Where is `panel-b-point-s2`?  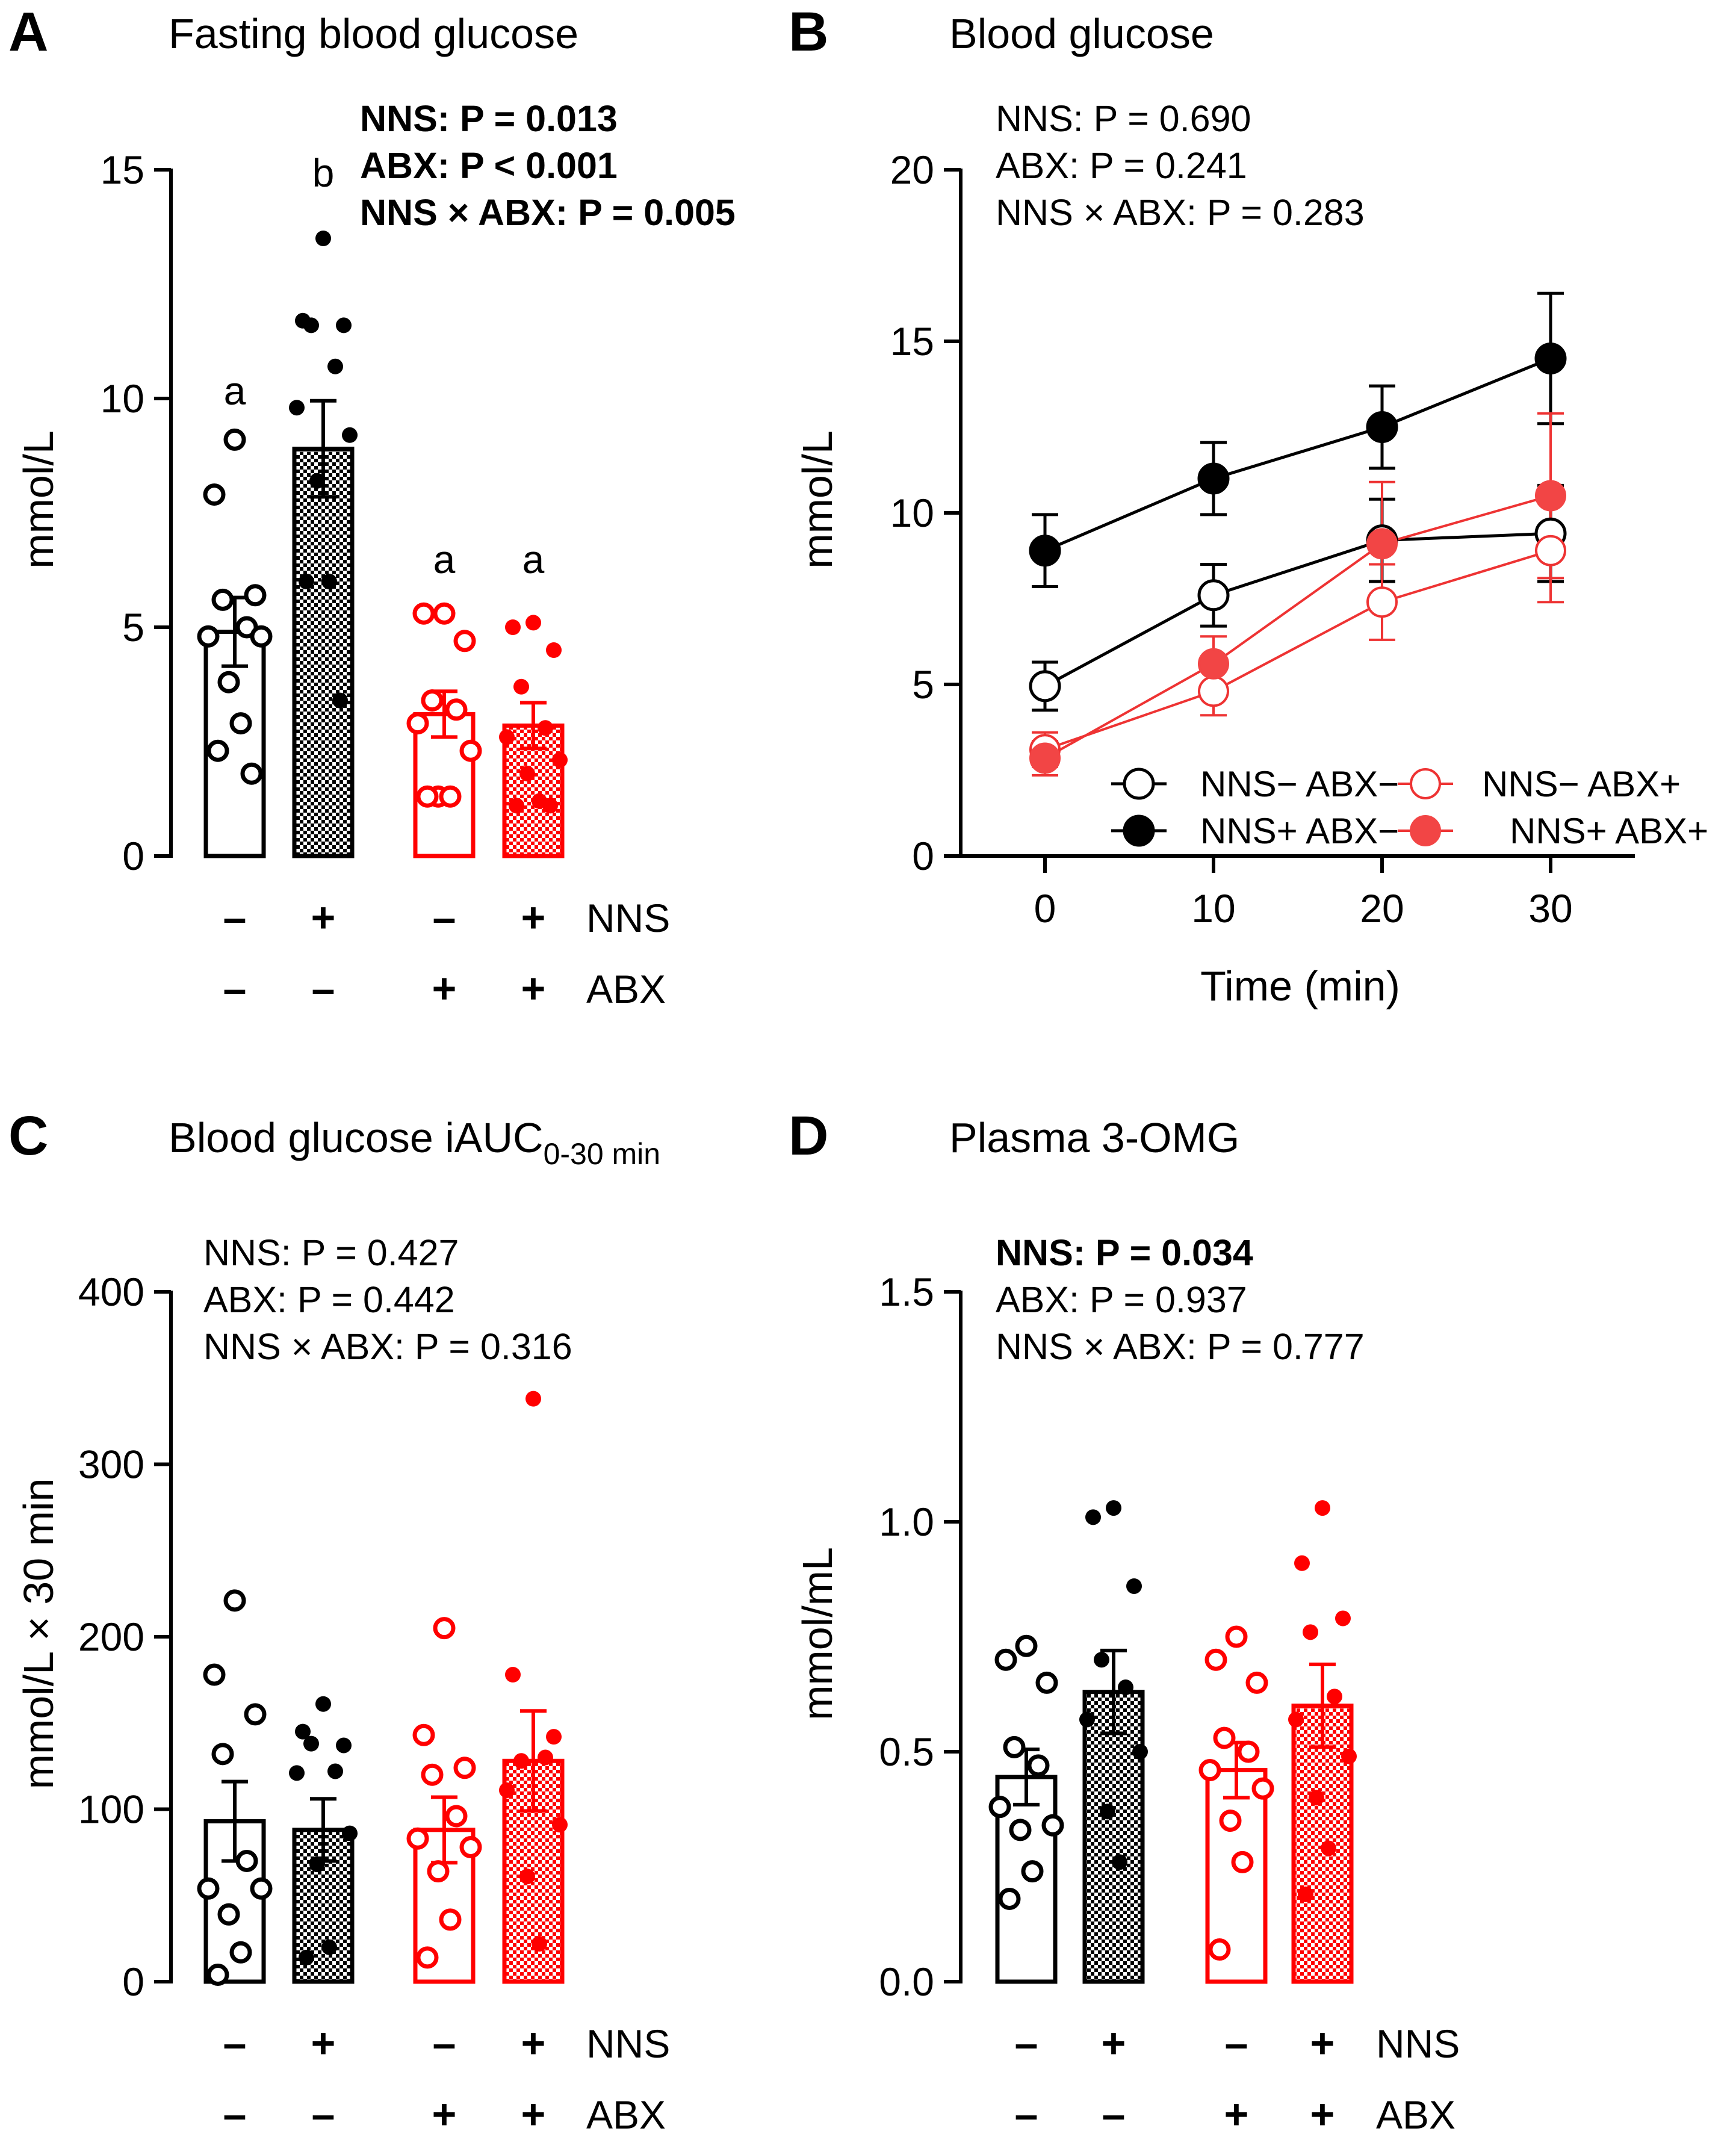
panel-b-point-s2 is located at coordinates (1550, 358).